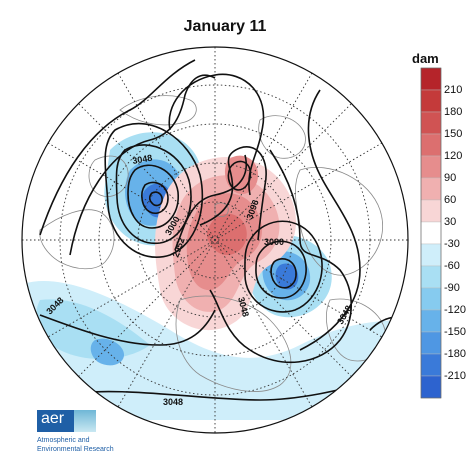 This screenshot has height=458, width=467. I want to click on org-line-1: Atmospheric and, so click(63, 440).